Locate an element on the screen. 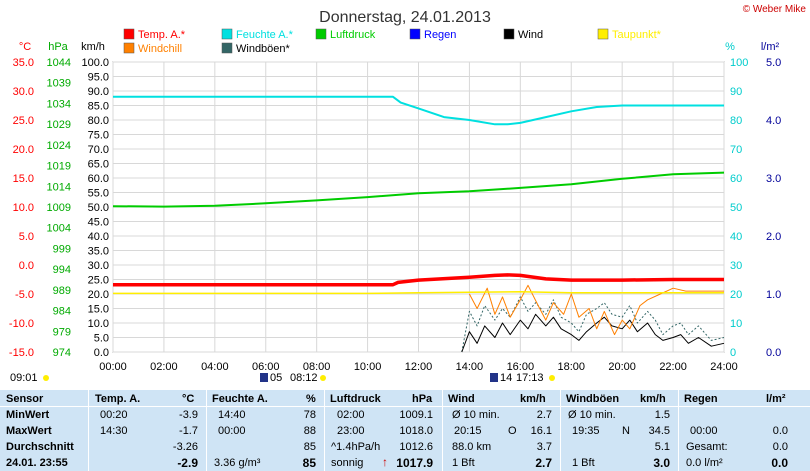 The height and width of the screenshot is (471, 810). wind-header: Wind is located at coordinates (461, 399).